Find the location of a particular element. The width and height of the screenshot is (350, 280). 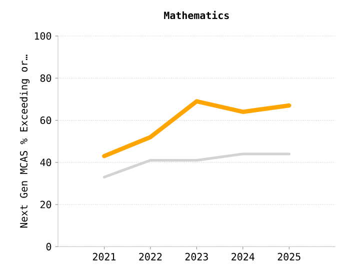

x-tick-label: 2021 is located at coordinates (104, 256).